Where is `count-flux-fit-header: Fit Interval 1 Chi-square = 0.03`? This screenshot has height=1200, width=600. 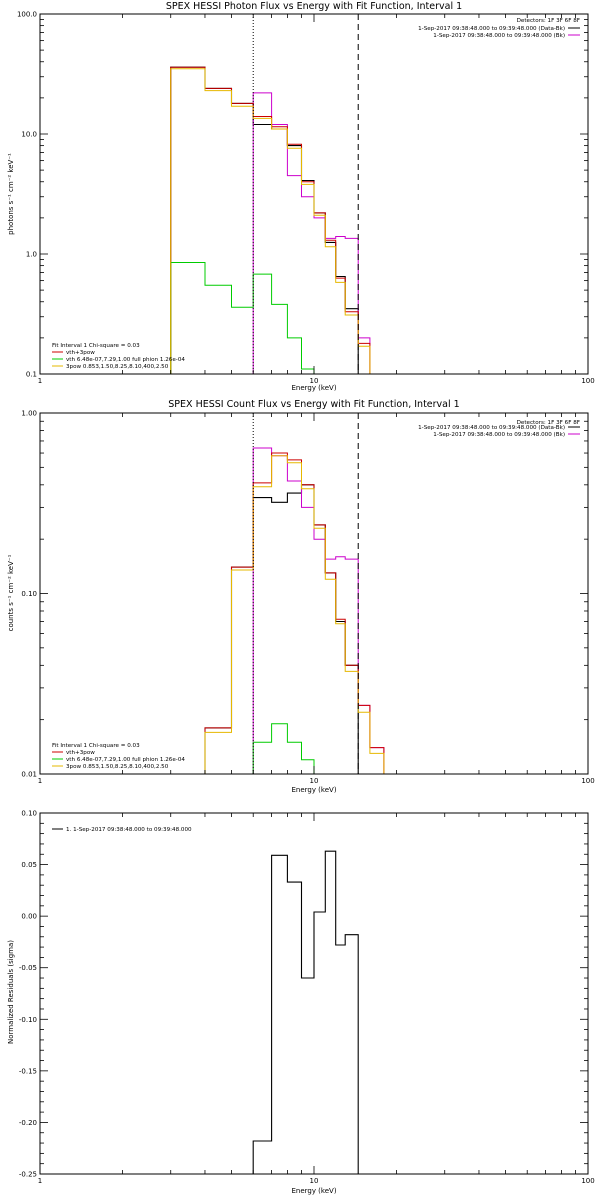
count-flux-fit-header: Fit Interval 1 Chi-square = 0.03 is located at coordinates (96, 746).